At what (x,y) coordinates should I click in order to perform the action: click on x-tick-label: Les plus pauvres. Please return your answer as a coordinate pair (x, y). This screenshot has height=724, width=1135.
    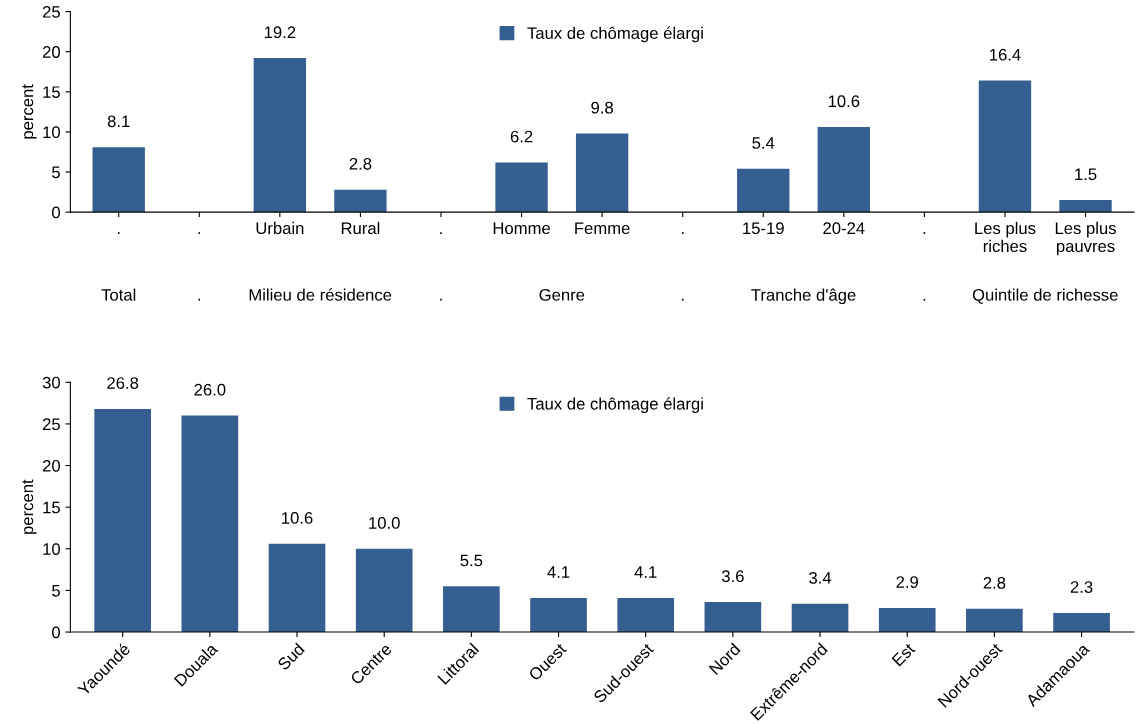
    Looking at the image, I should click on (1085, 238).